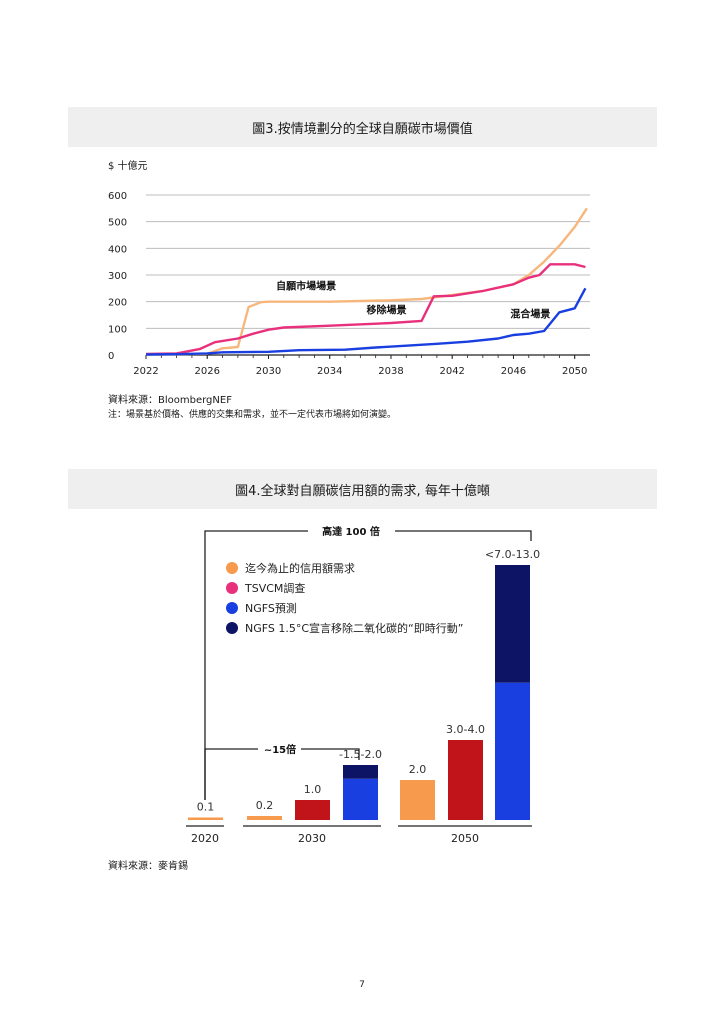 The height and width of the screenshot is (1024, 724). What do you see at coordinates (170, 400) in the screenshot?
I see `figure3-source: 資料來源：BloombergNEF` at bounding box center [170, 400].